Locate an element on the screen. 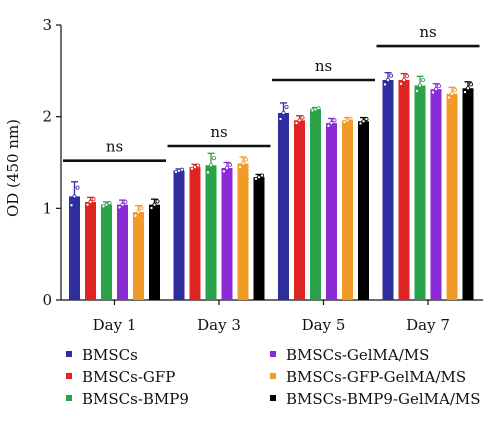 Image resolution: width=500 pixels, height=423 pixels. x-category-label: Day 7 is located at coordinates (428, 325).